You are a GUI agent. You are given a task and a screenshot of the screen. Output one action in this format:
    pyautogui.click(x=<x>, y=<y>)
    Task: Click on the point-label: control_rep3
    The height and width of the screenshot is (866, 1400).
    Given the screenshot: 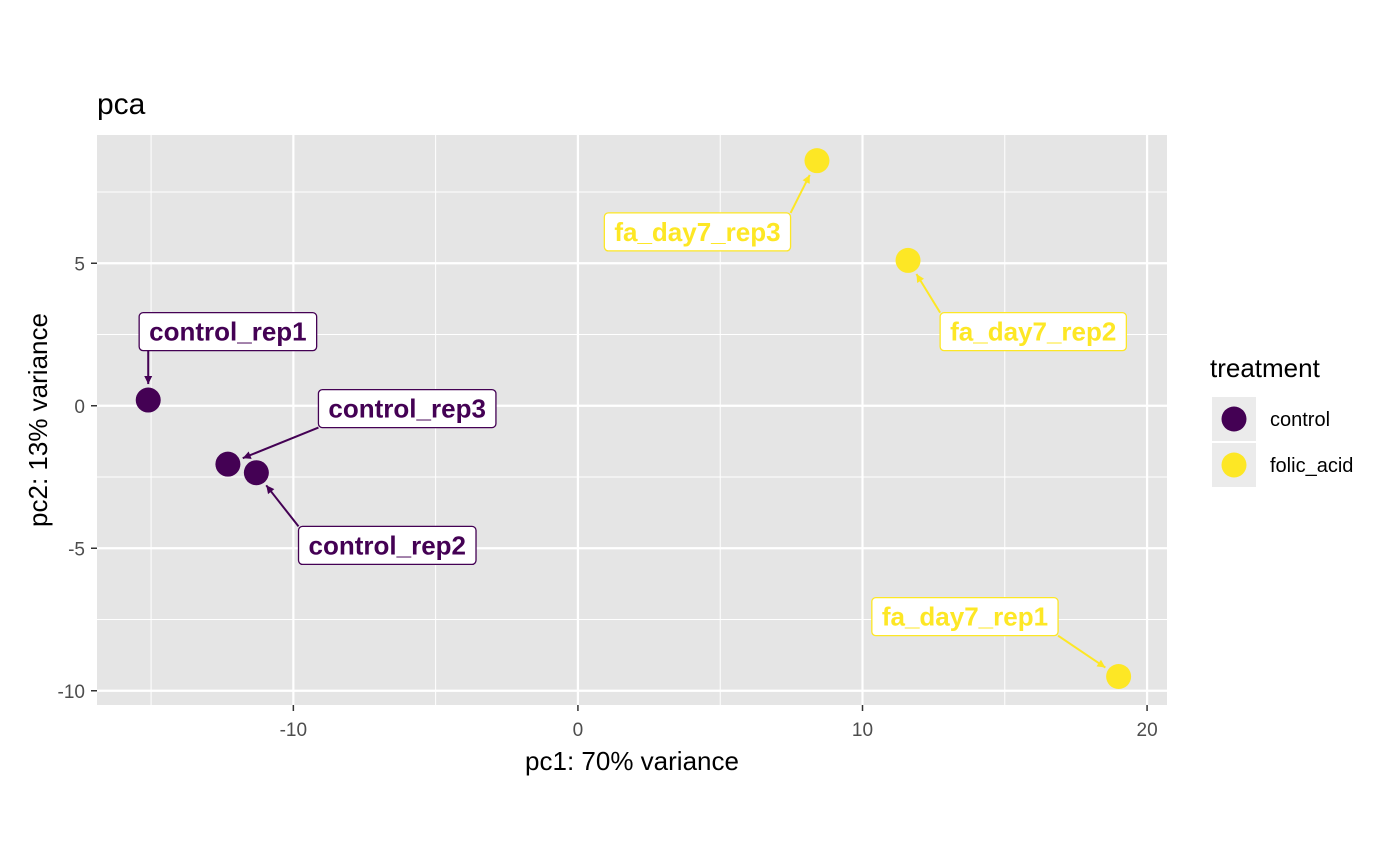 What is the action you would take?
    pyautogui.click(x=407, y=408)
    